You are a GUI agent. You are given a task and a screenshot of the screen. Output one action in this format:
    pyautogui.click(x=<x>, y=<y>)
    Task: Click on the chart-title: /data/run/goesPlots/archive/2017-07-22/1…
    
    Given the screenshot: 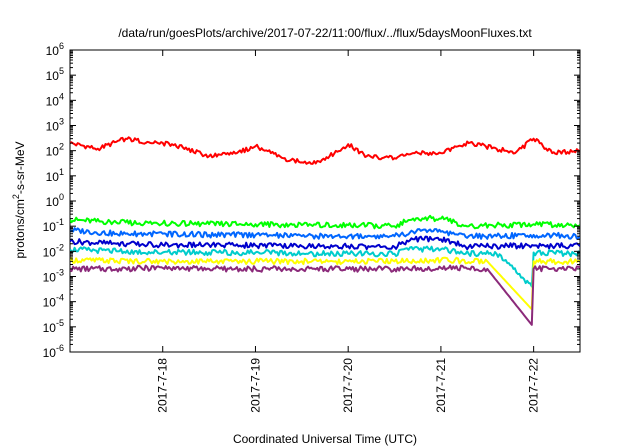 What is the action you would take?
    pyautogui.click(x=325, y=33)
    